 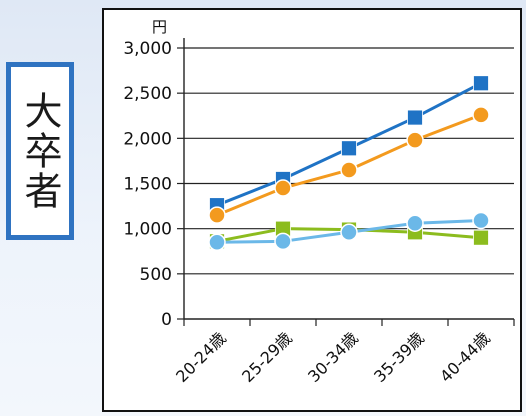 I want to click on x-tick-label: 30-34歳, so click(x=333, y=357).